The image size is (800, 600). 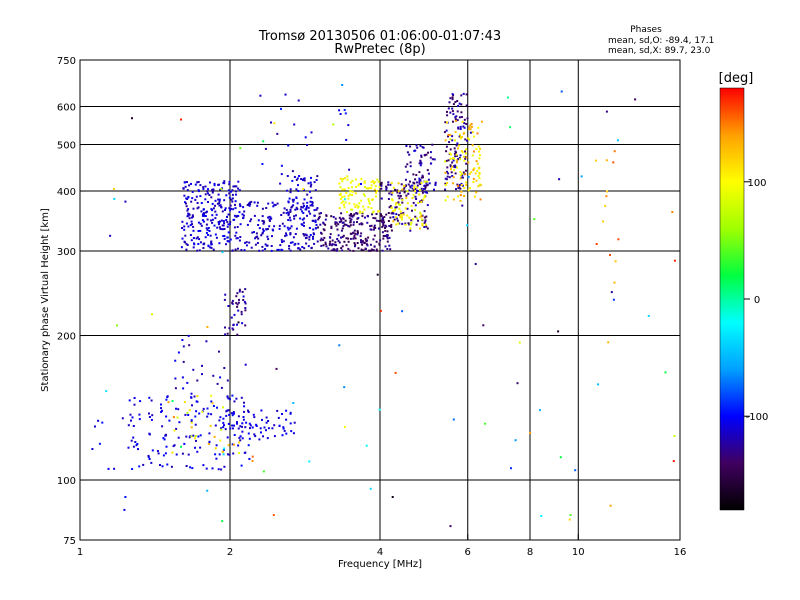 What do you see at coordinates (381, 546) in the screenshot?
I see `x-axis-ticks: 1 2 4 6 8 10 16` at bounding box center [381, 546].